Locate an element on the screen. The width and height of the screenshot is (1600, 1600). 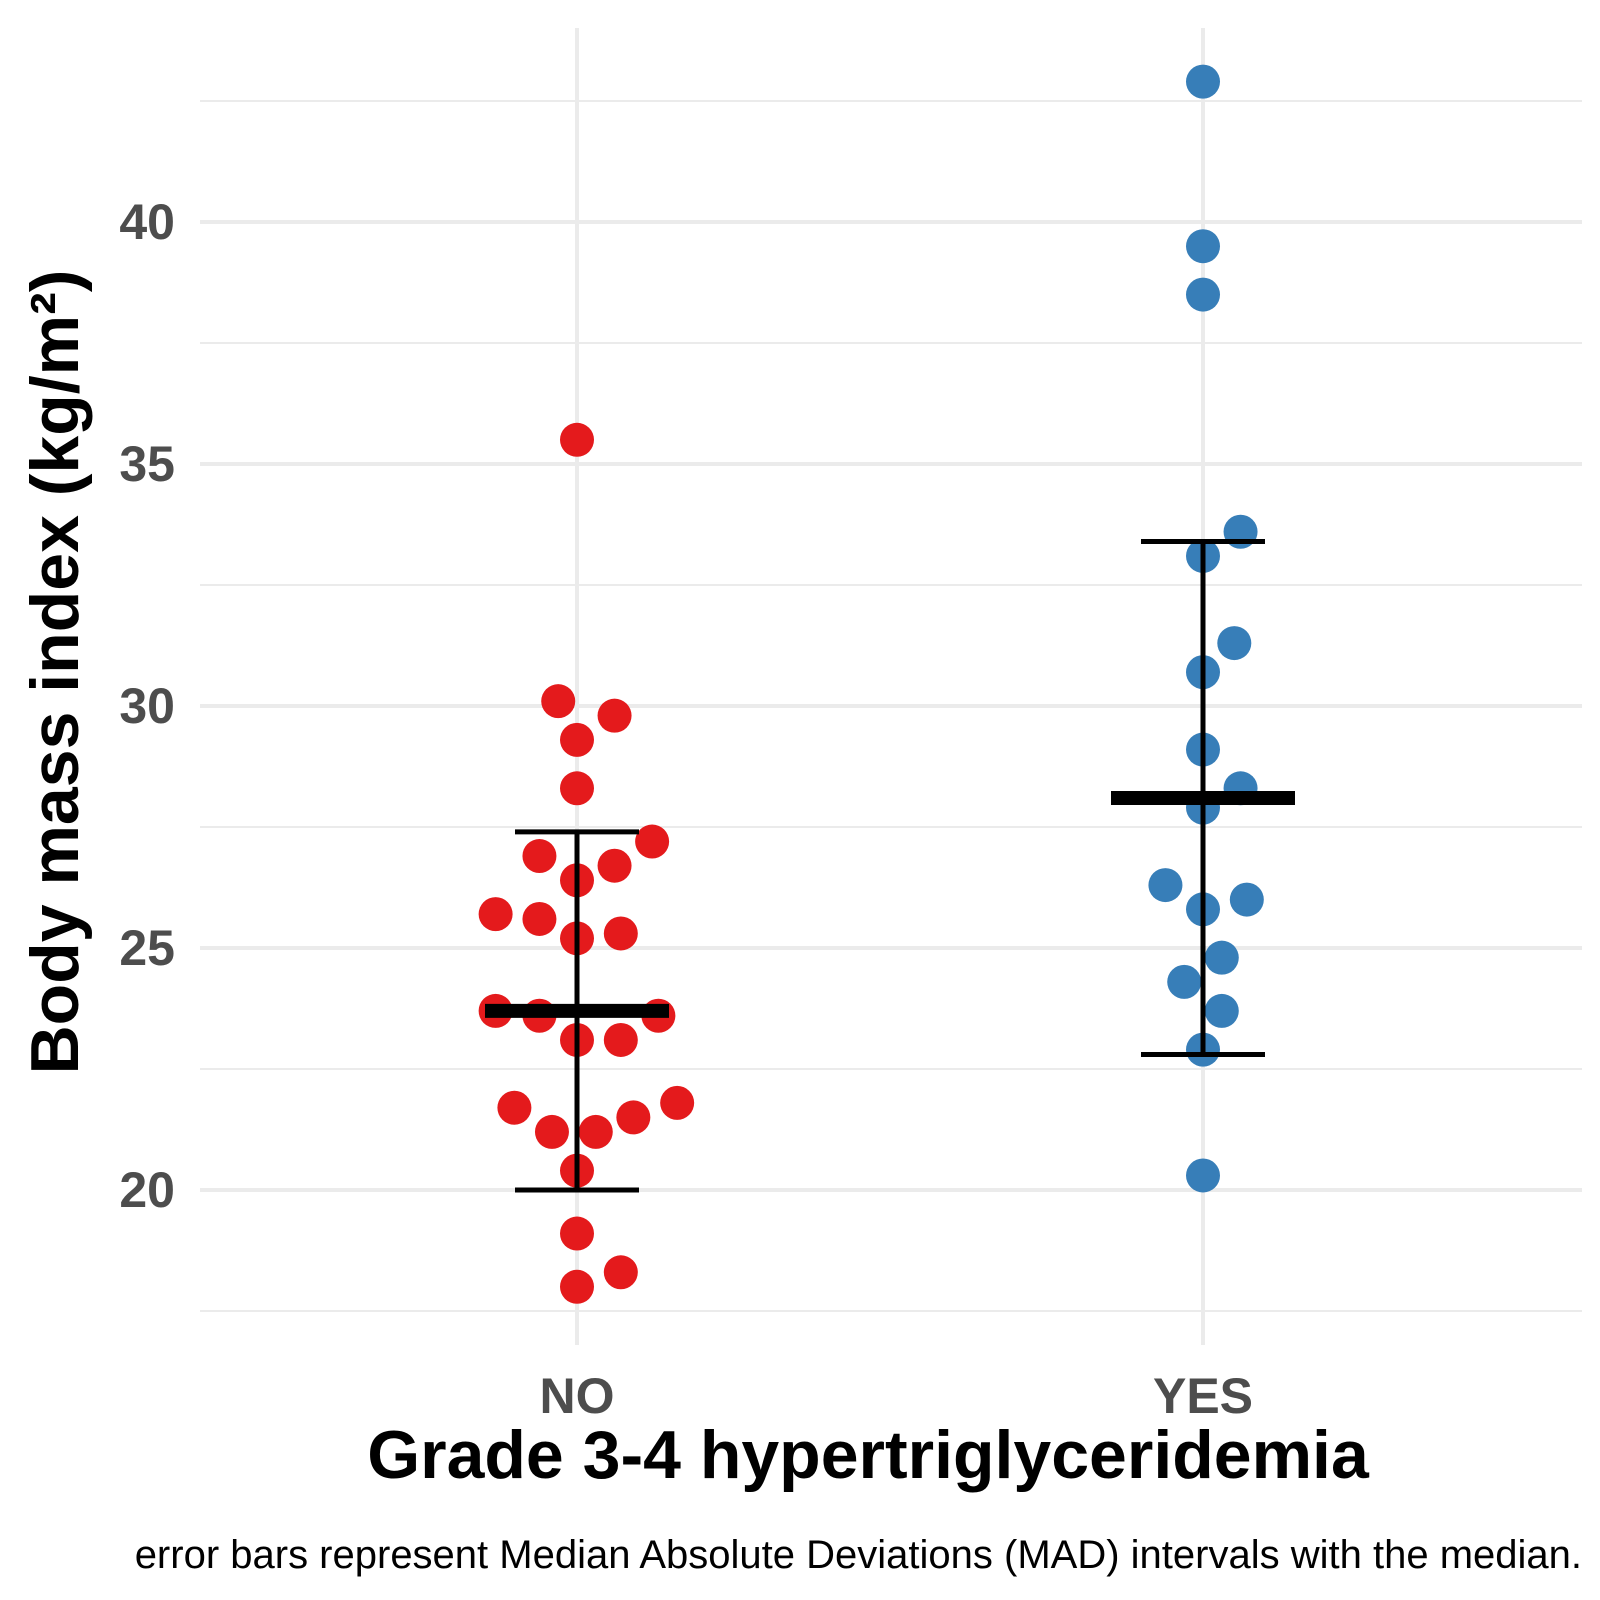
x-tick-label: NO is located at coordinates (577, 1396).